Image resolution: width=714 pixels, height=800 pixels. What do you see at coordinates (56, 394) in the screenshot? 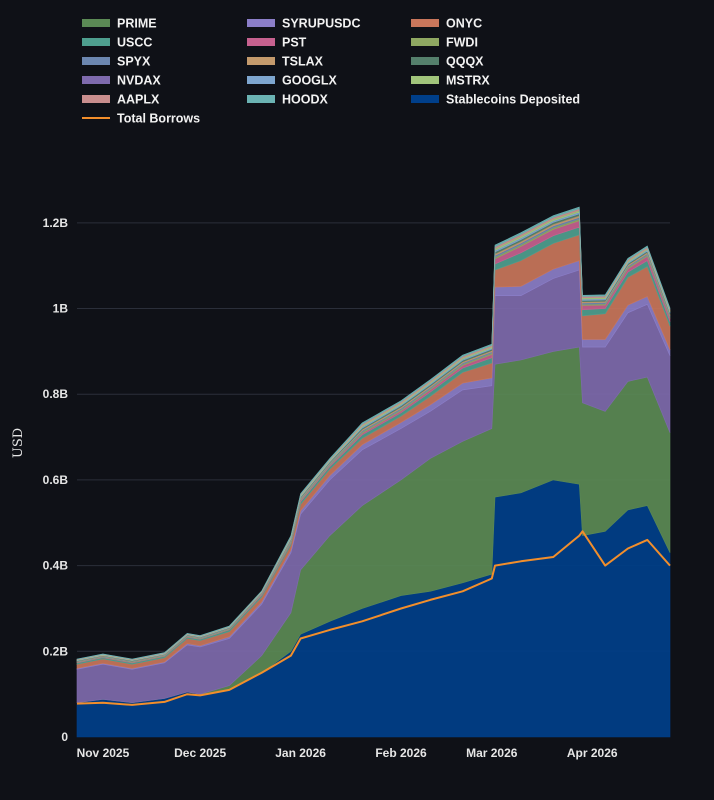
I see `y-tick-label: 0.8B` at bounding box center [56, 394].